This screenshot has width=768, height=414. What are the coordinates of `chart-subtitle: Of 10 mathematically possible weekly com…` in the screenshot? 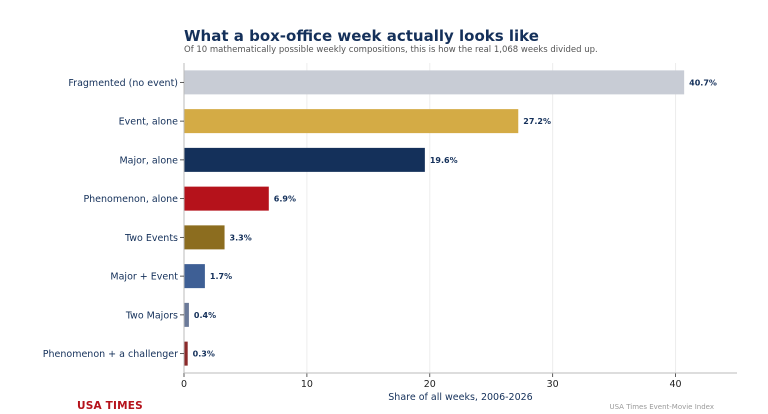 It's located at (391, 50).